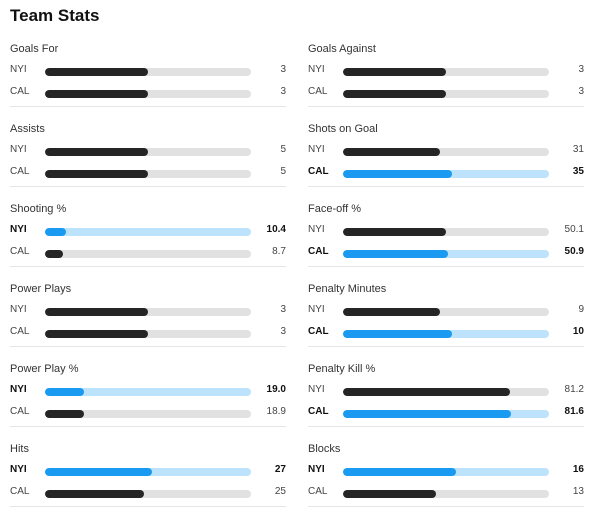  What do you see at coordinates (446, 453) in the screenshot?
I see `stat-blocks: Blocks NYI 16 CAL 13` at bounding box center [446, 453].